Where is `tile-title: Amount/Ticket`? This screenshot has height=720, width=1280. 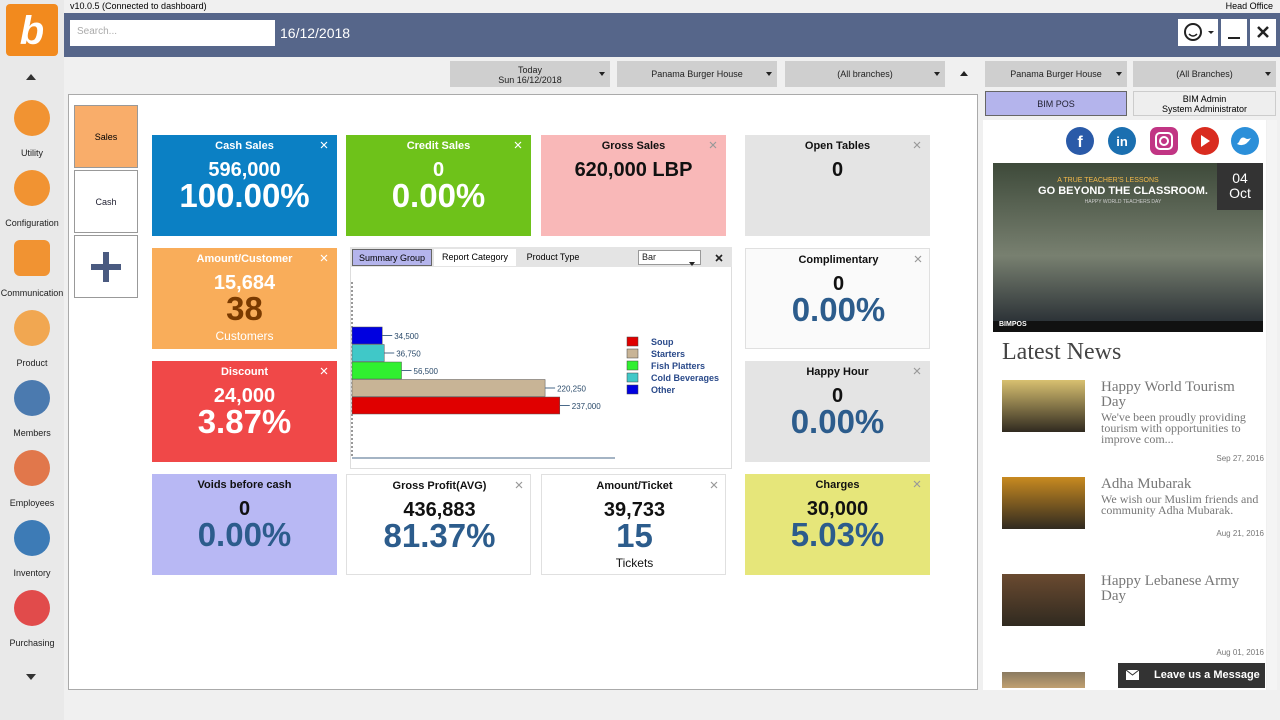
tile-title: Amount/Ticket is located at coordinates (634, 486).